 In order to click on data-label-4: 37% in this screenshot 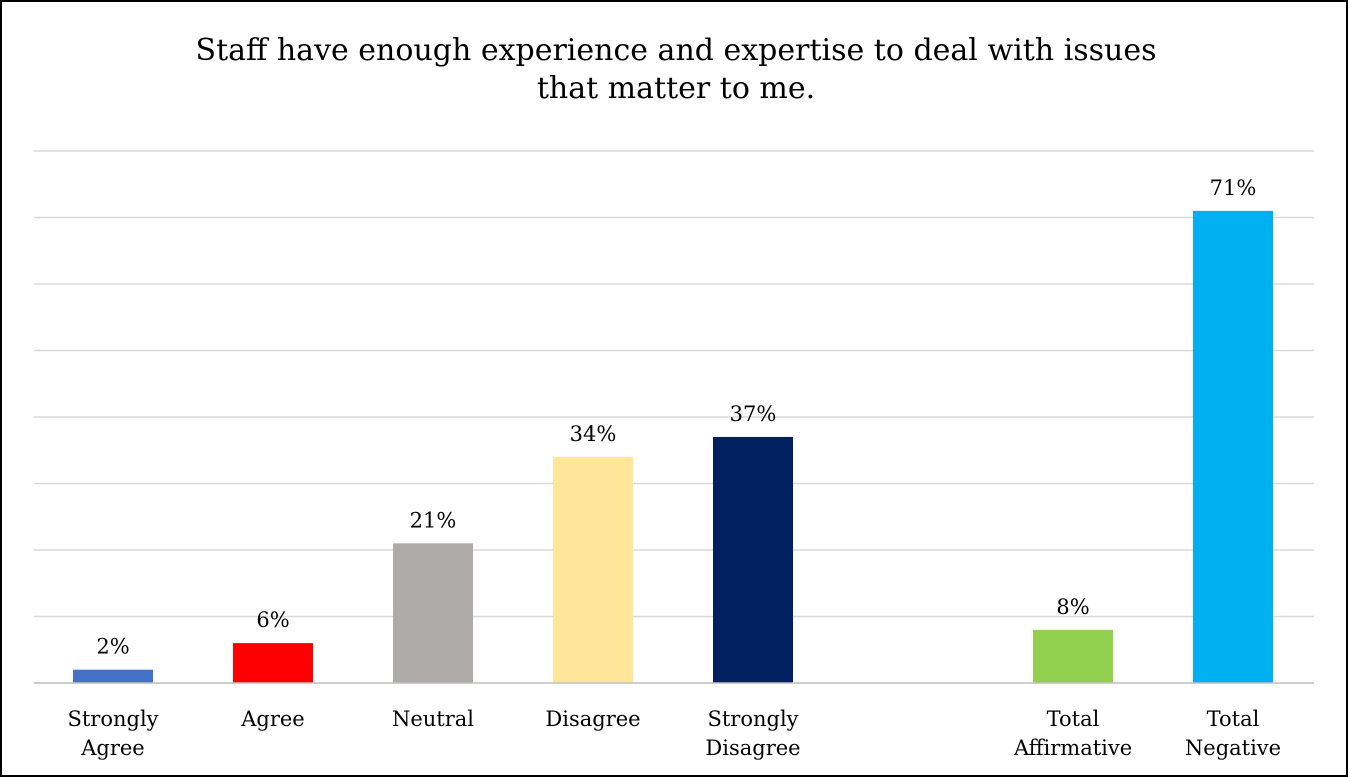, I will do `click(753, 414)`.